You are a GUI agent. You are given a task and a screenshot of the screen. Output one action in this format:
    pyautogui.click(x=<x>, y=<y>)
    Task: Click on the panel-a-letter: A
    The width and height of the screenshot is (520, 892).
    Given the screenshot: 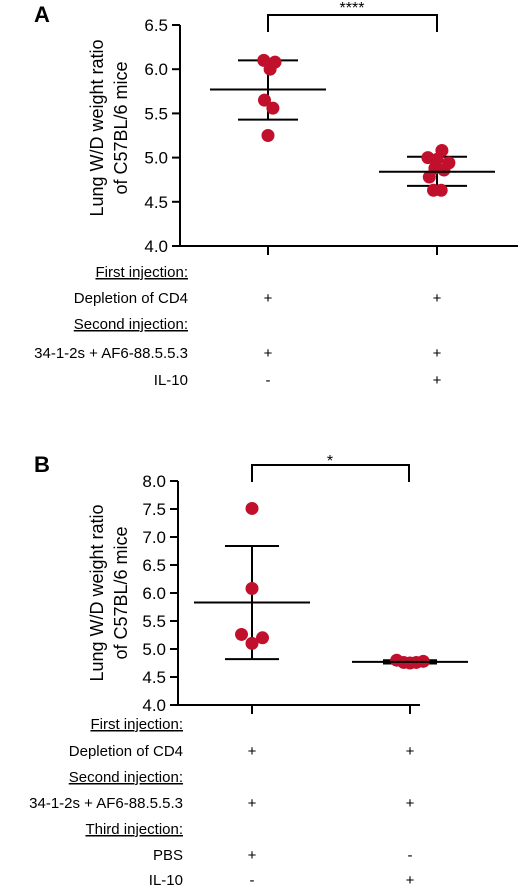 What is the action you would take?
    pyautogui.click(x=42, y=14)
    